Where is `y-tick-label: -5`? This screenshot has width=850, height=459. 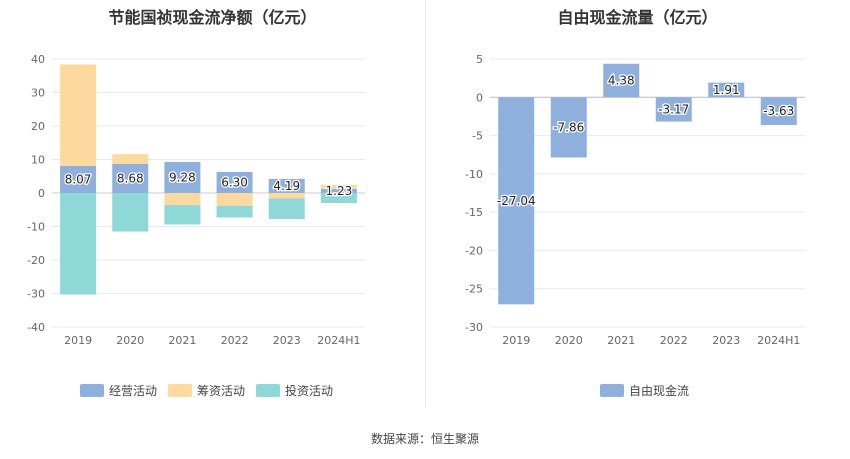 y-tick-label: -5 is located at coordinates (477, 136).